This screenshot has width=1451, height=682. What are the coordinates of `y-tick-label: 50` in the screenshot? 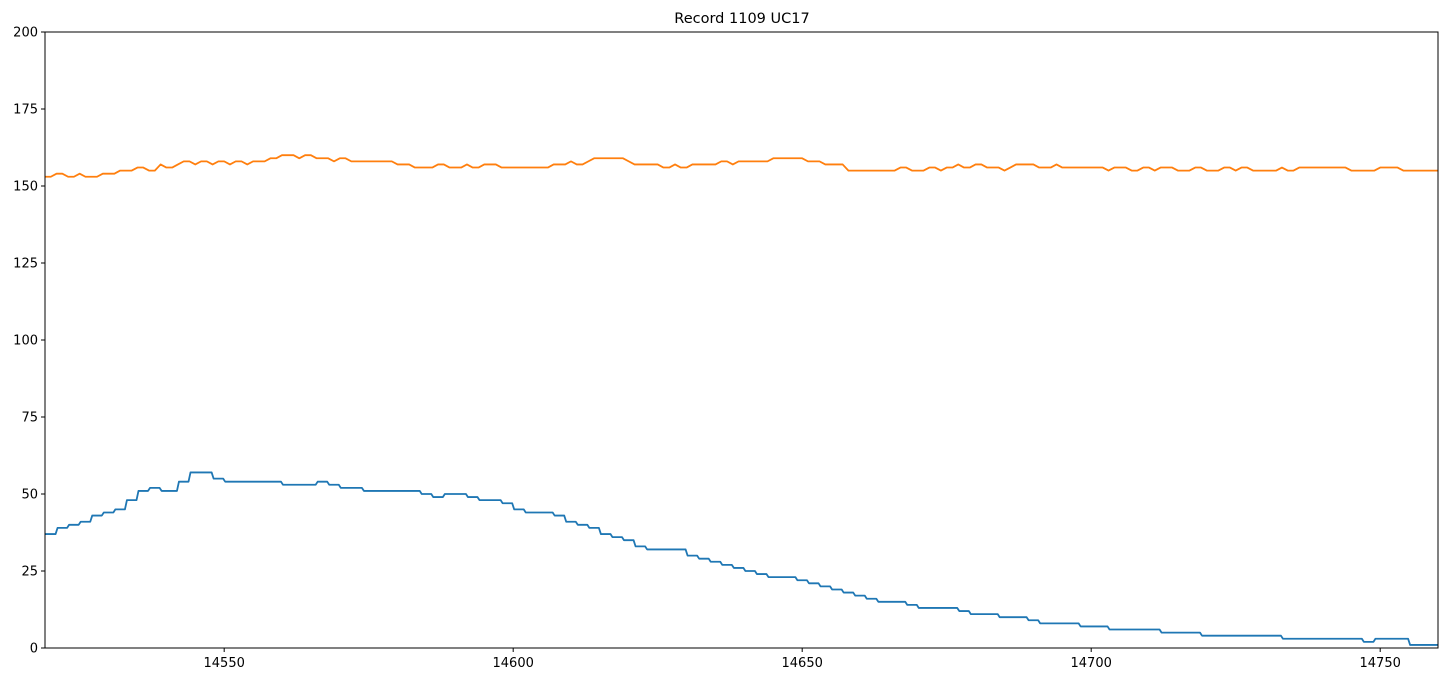 It's located at (29, 495).